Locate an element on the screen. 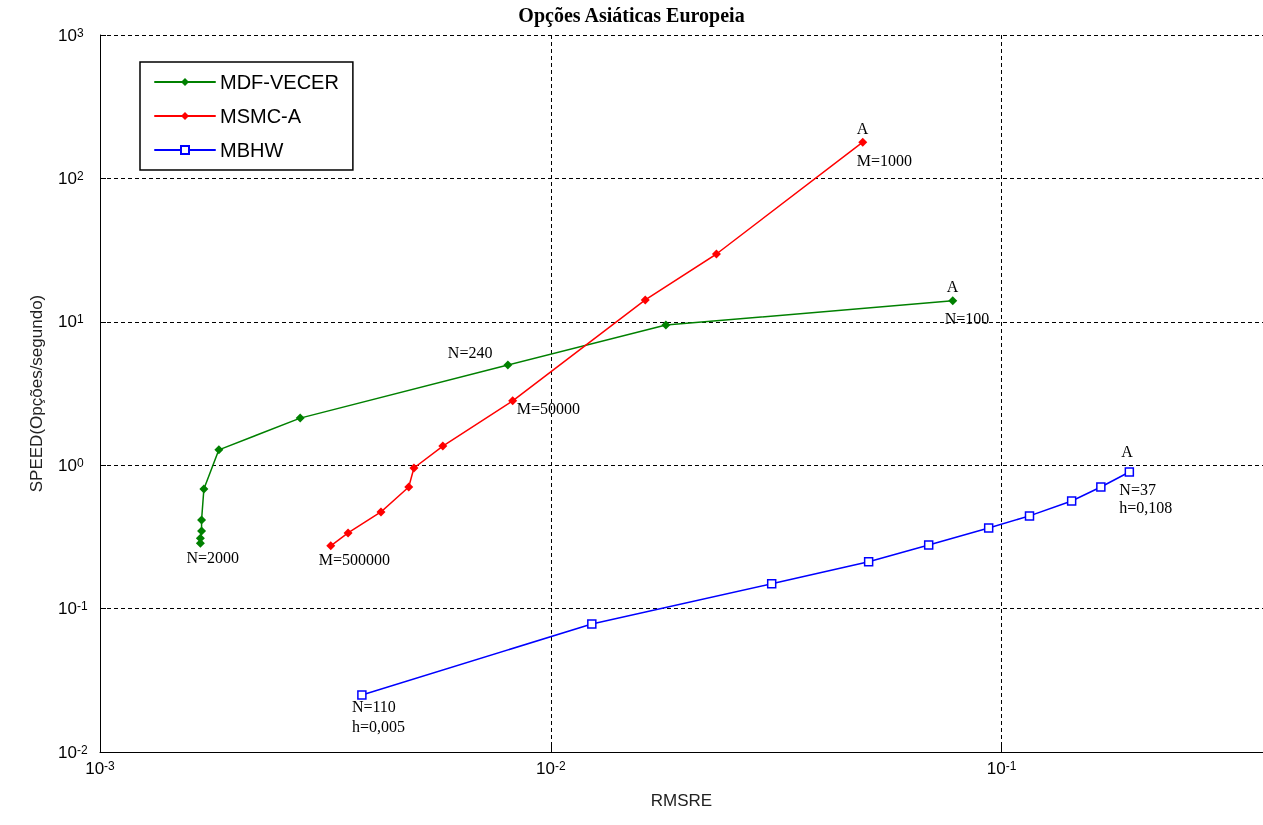  annotation: h=0,108 is located at coordinates (1146, 508).